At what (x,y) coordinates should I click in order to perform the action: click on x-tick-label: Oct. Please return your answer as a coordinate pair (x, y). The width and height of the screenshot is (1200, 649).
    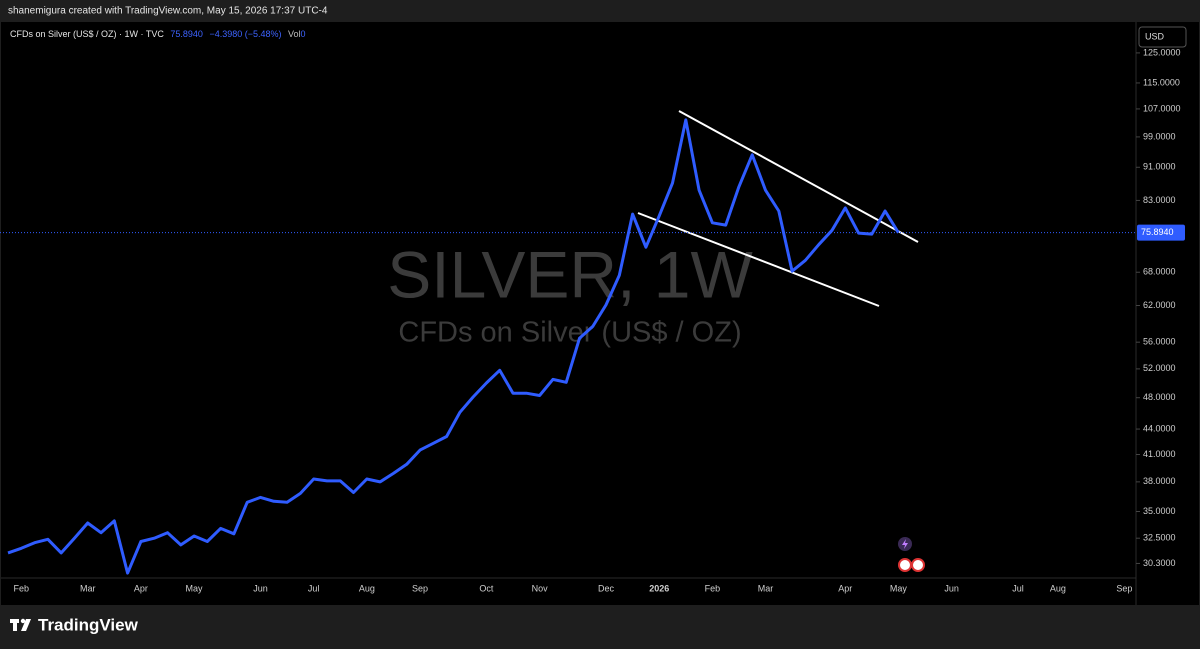
    Looking at the image, I should click on (486, 588).